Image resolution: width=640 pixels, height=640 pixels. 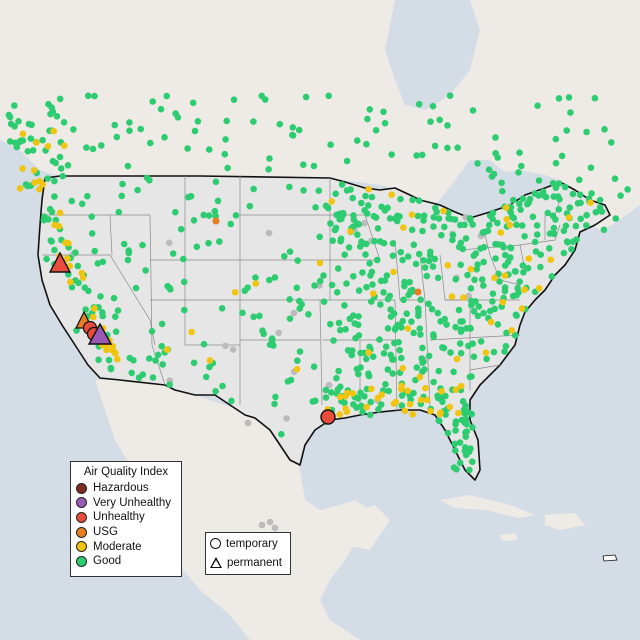 What do you see at coordinates (248, 553) in the screenshot?
I see `station-type-legend: temporary permanent` at bounding box center [248, 553].